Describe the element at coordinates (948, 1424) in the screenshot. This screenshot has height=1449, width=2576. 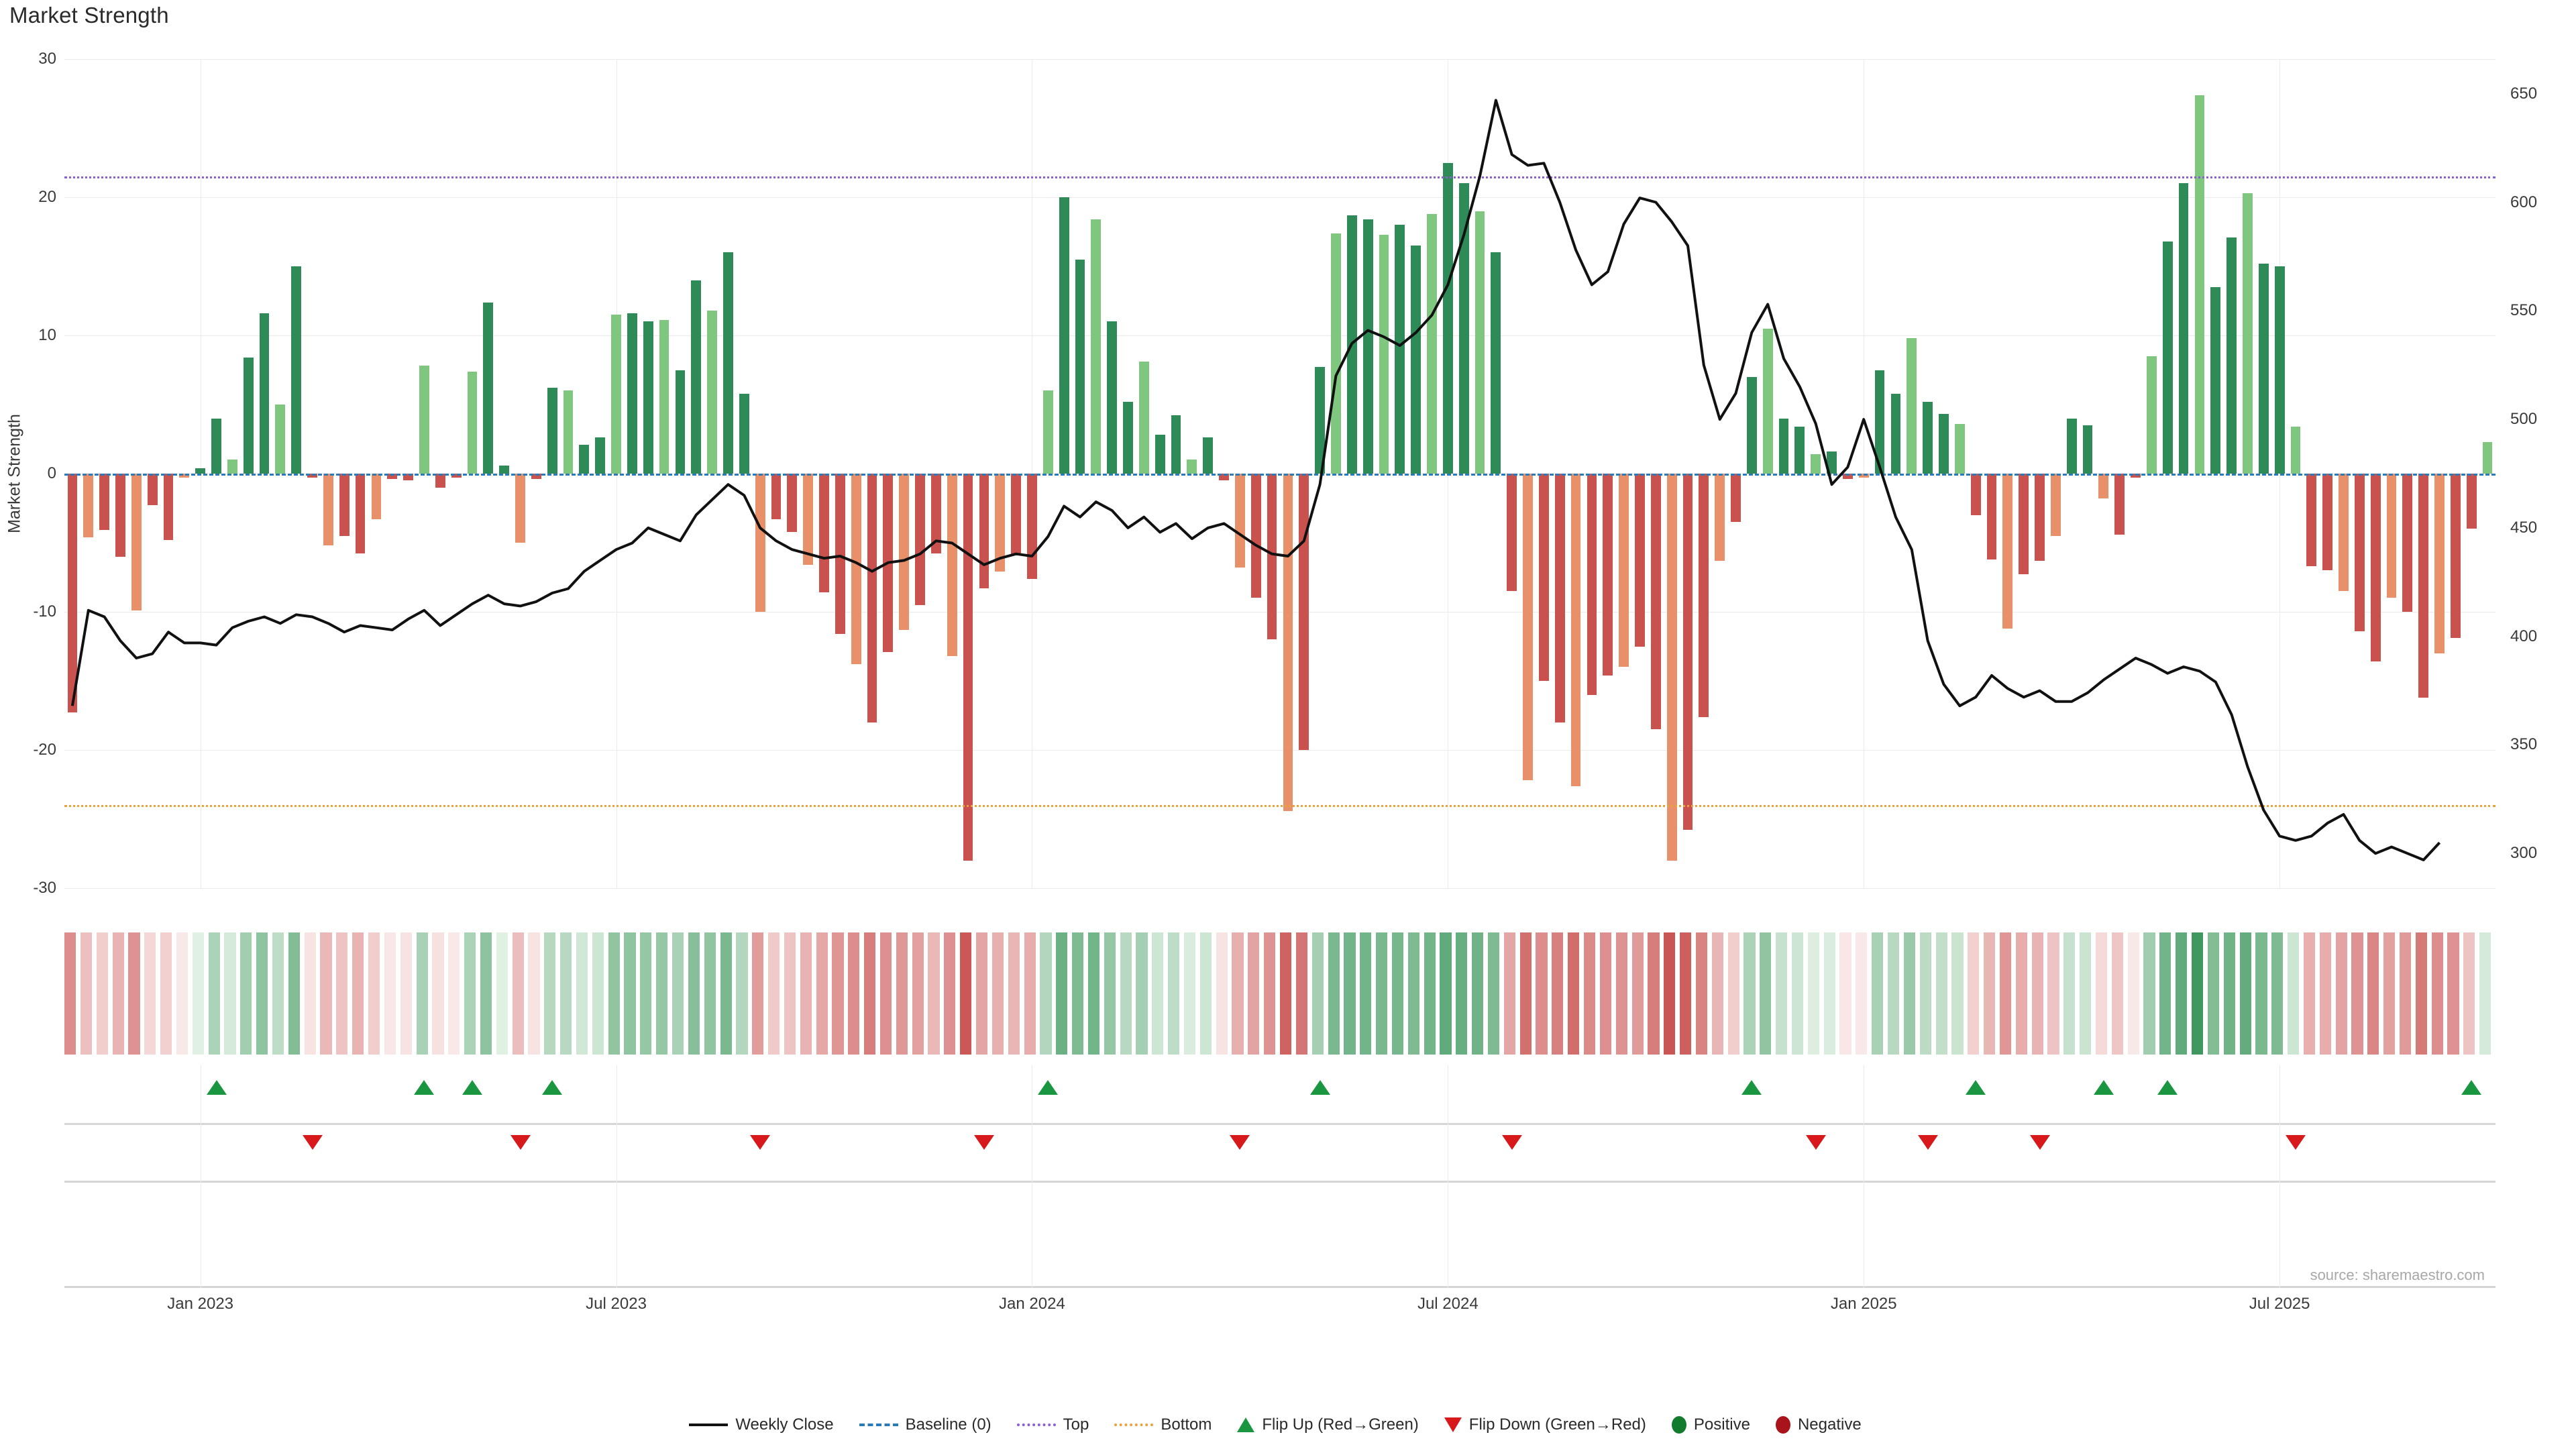
I see `legend-item-label: Baseline (0)` at that location.